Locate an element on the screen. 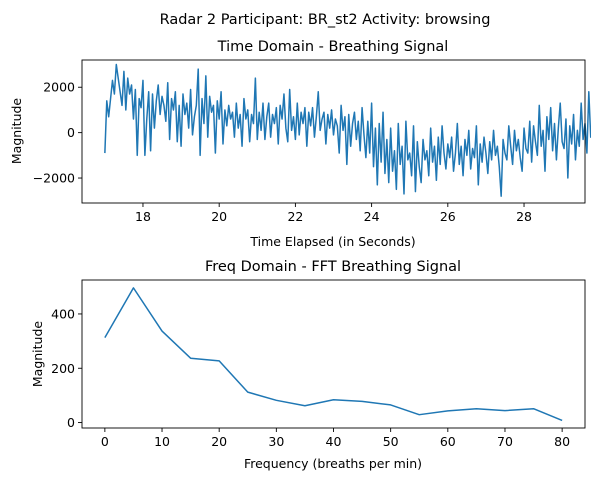 The height and width of the screenshot is (480, 591). x-tick-label: 30 is located at coordinates (276, 441).